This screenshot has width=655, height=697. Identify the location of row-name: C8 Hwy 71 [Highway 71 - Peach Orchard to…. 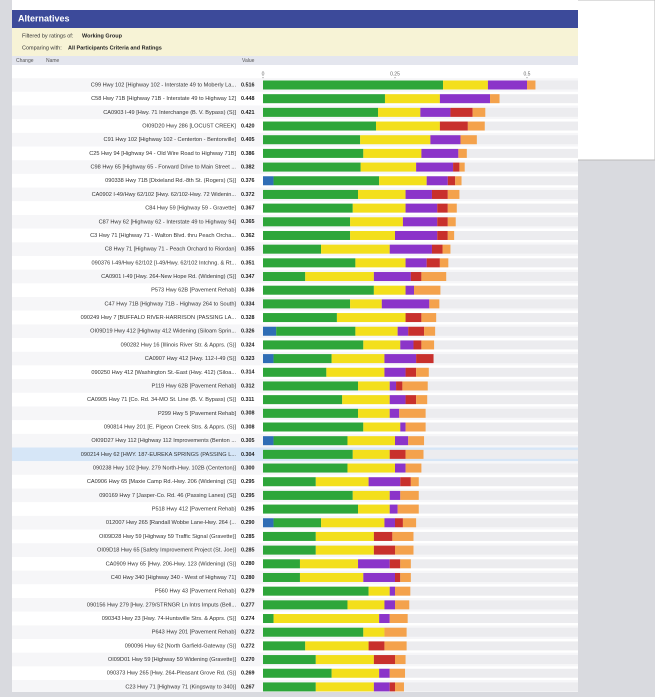
(171, 250).